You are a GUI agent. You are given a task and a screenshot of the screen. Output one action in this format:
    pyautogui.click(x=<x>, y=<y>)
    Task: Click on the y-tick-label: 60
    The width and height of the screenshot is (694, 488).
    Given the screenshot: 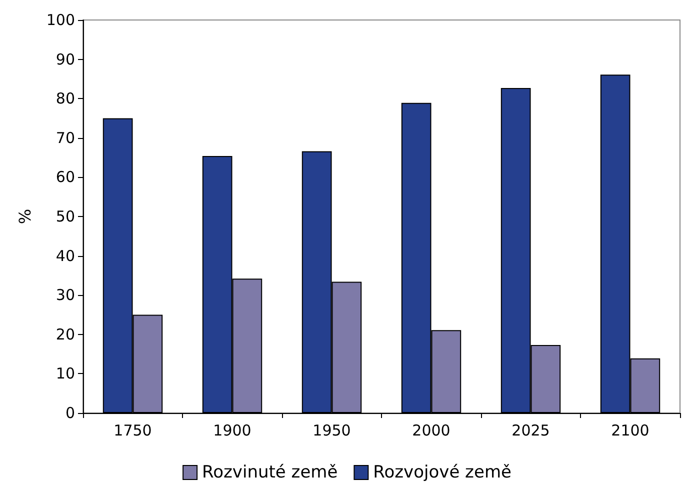 What is the action you would take?
    pyautogui.click(x=65, y=177)
    